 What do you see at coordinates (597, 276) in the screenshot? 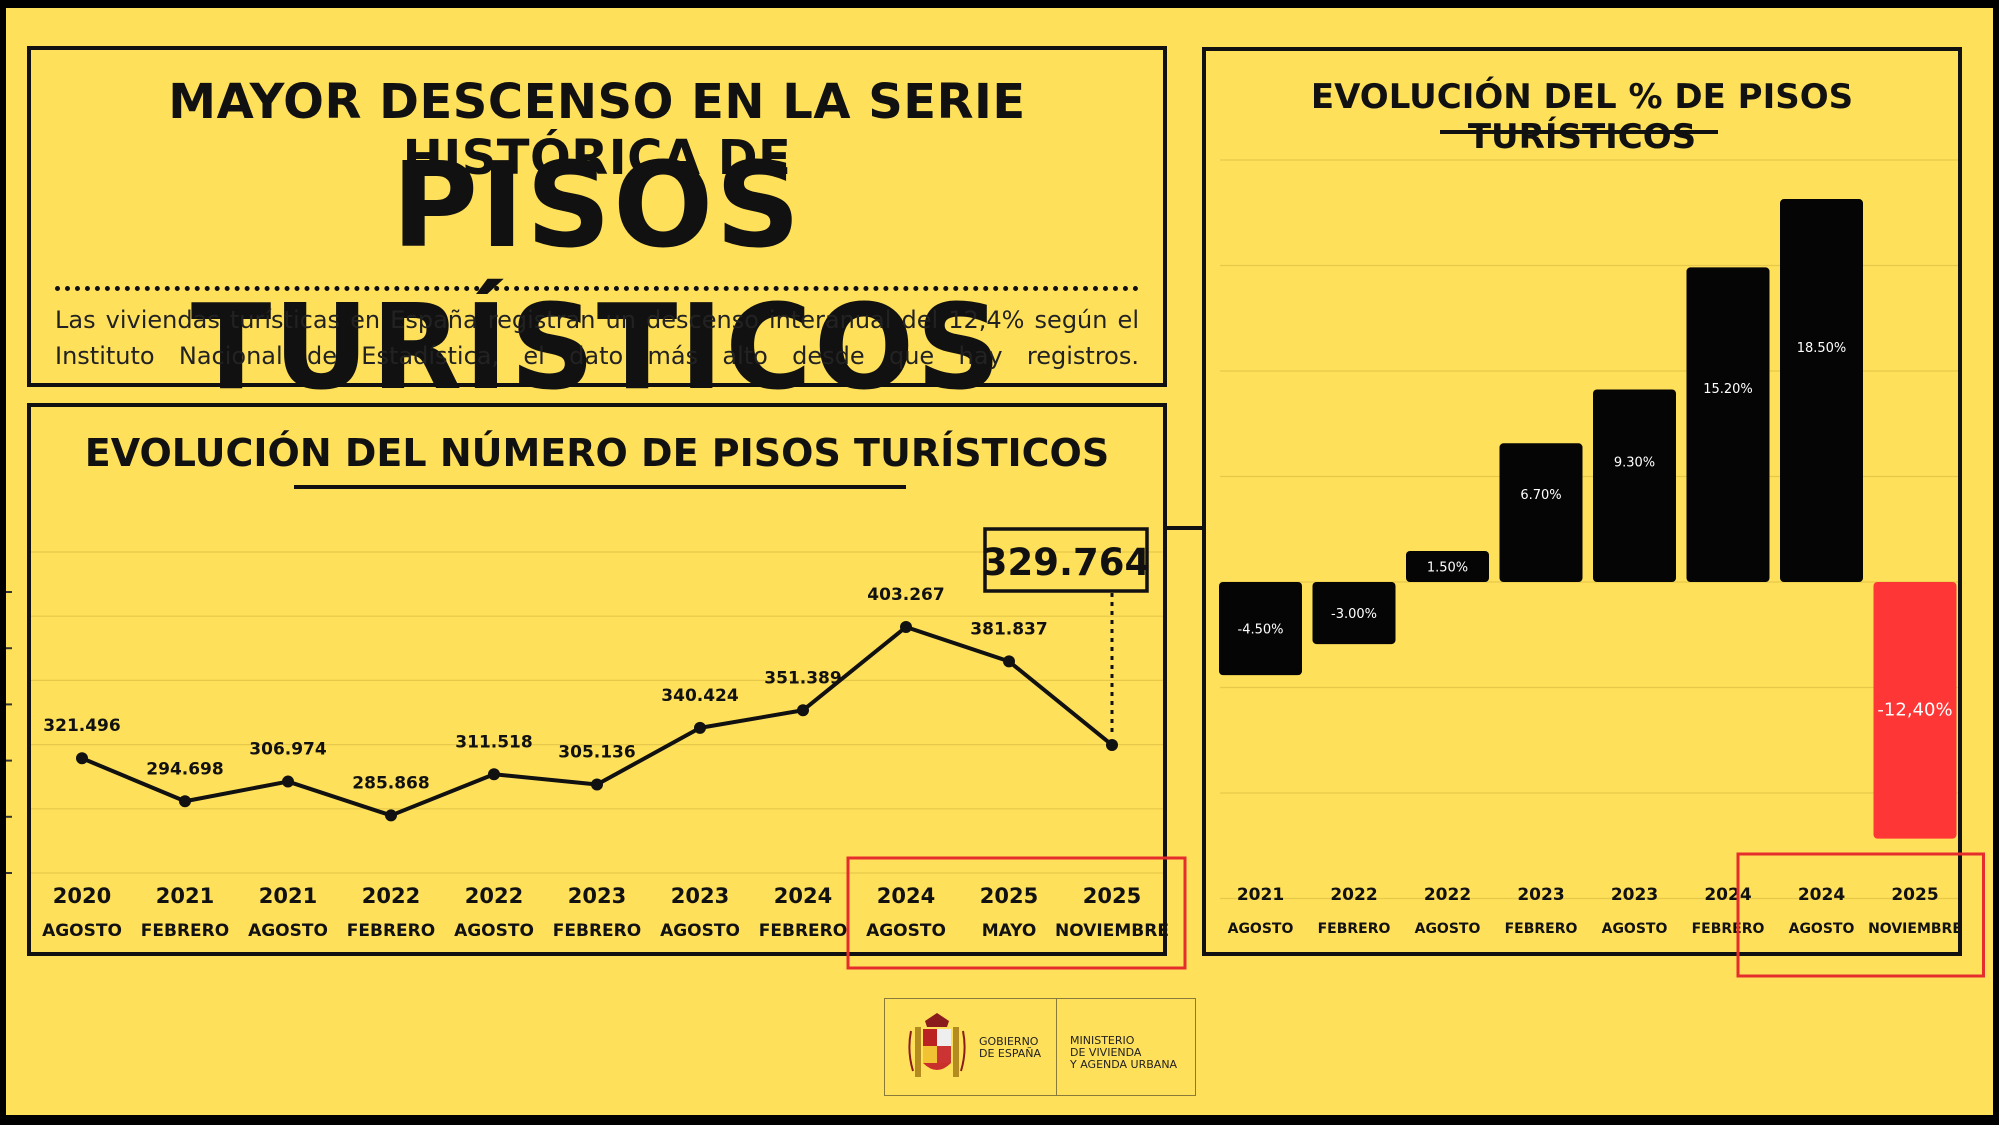
I see `headline-main: PISOS TURÍSTICOS` at bounding box center [597, 276].